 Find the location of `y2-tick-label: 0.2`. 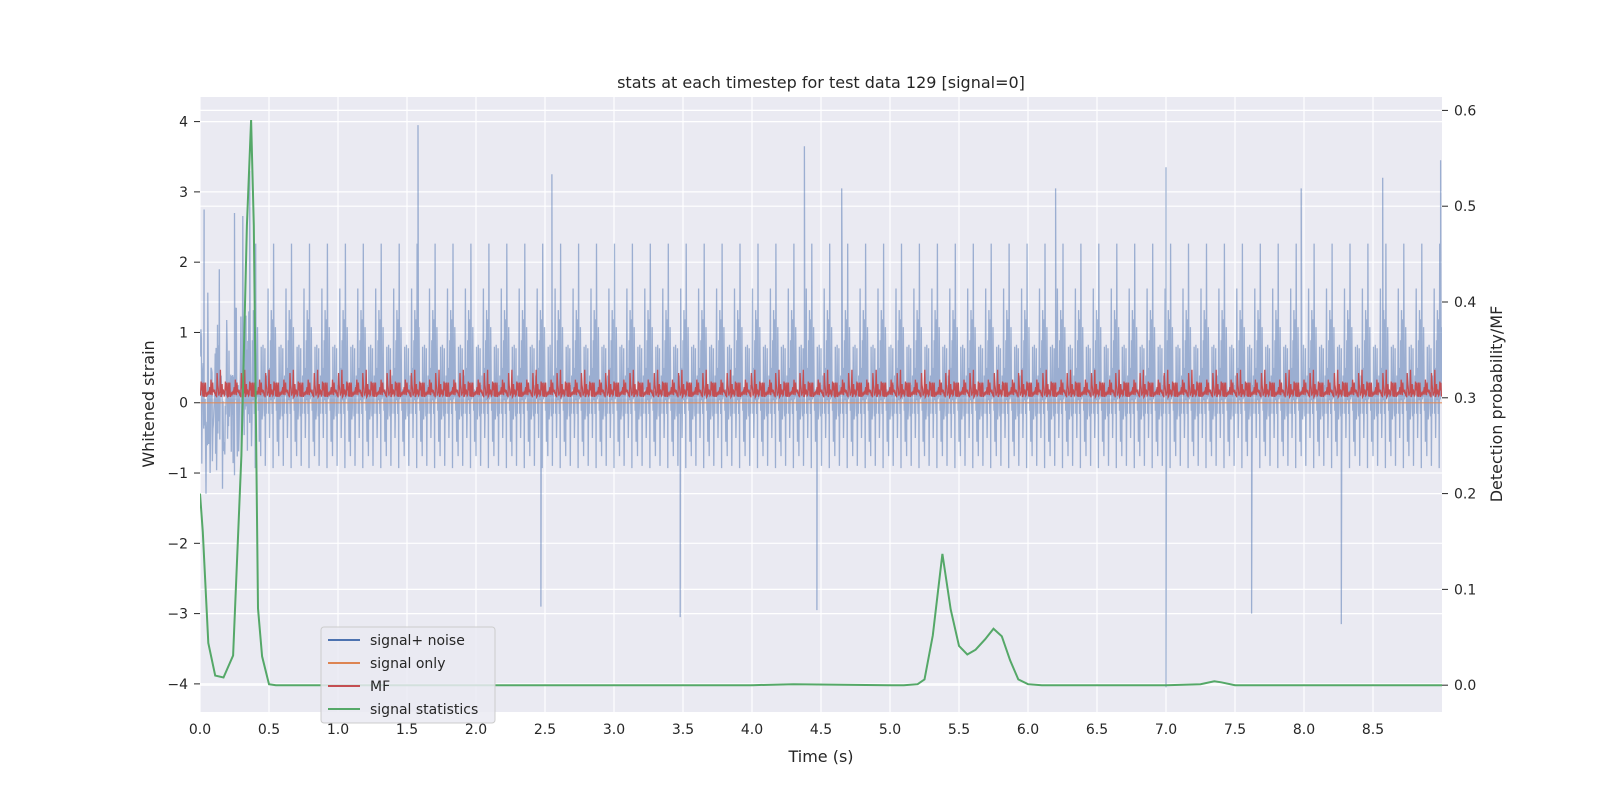

y2-tick-label: 0.2 is located at coordinates (1465, 495).